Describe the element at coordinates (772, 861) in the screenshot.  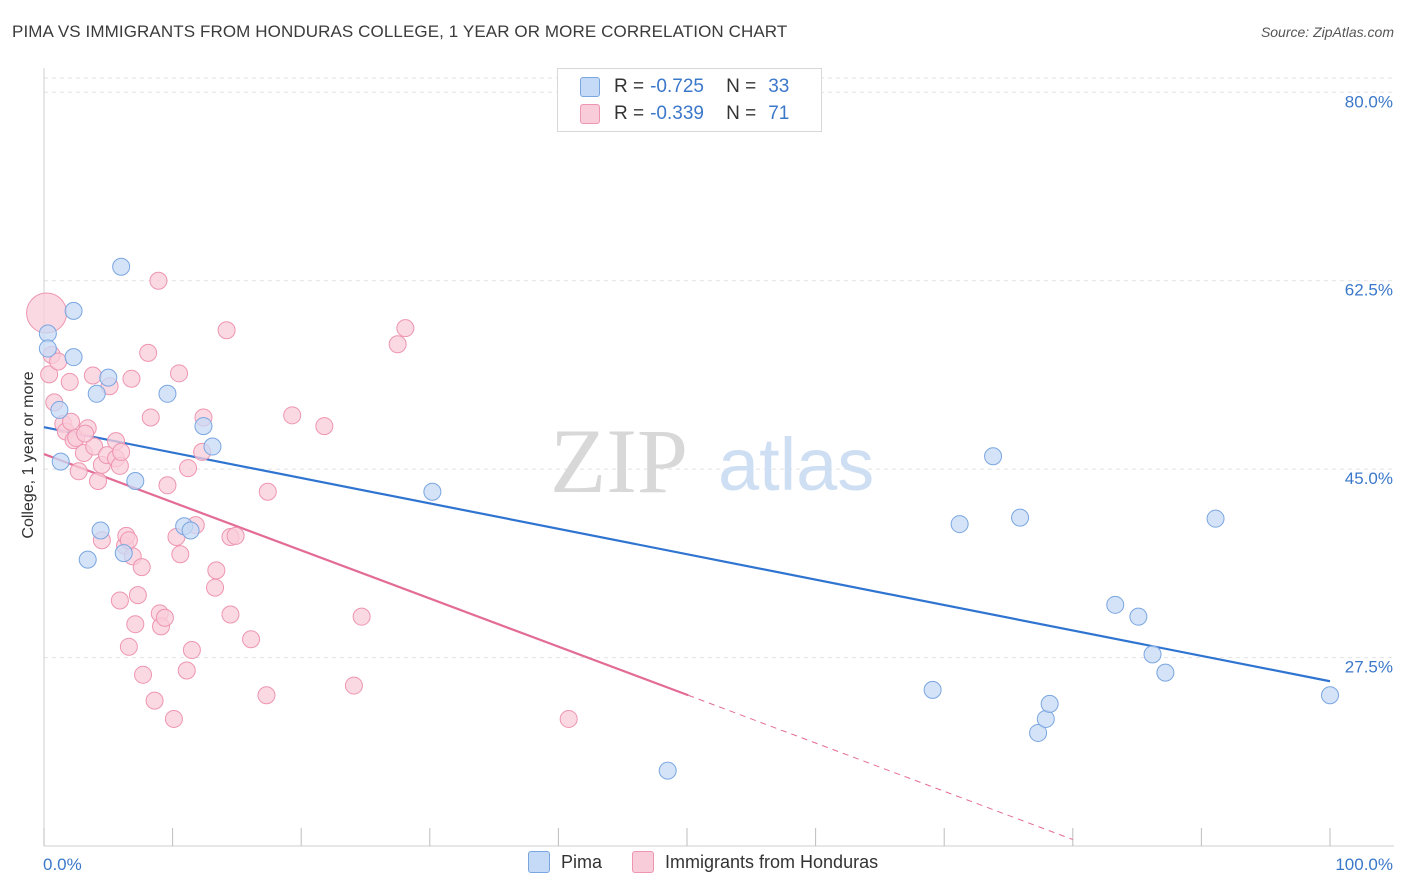
I see `legend-label-honduras: Immigrants from Honduras` at that location.